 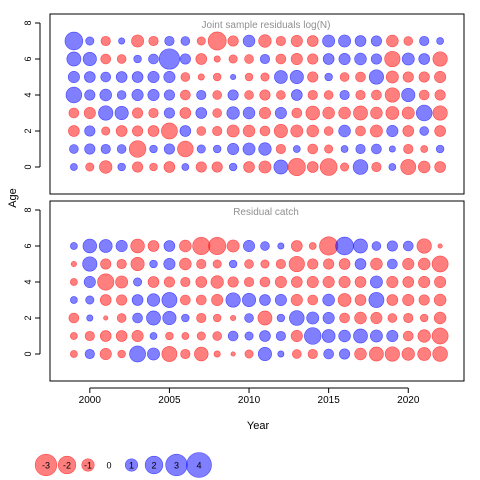 I want to click on bottom-y-tick-label: 8, so click(x=28, y=209).